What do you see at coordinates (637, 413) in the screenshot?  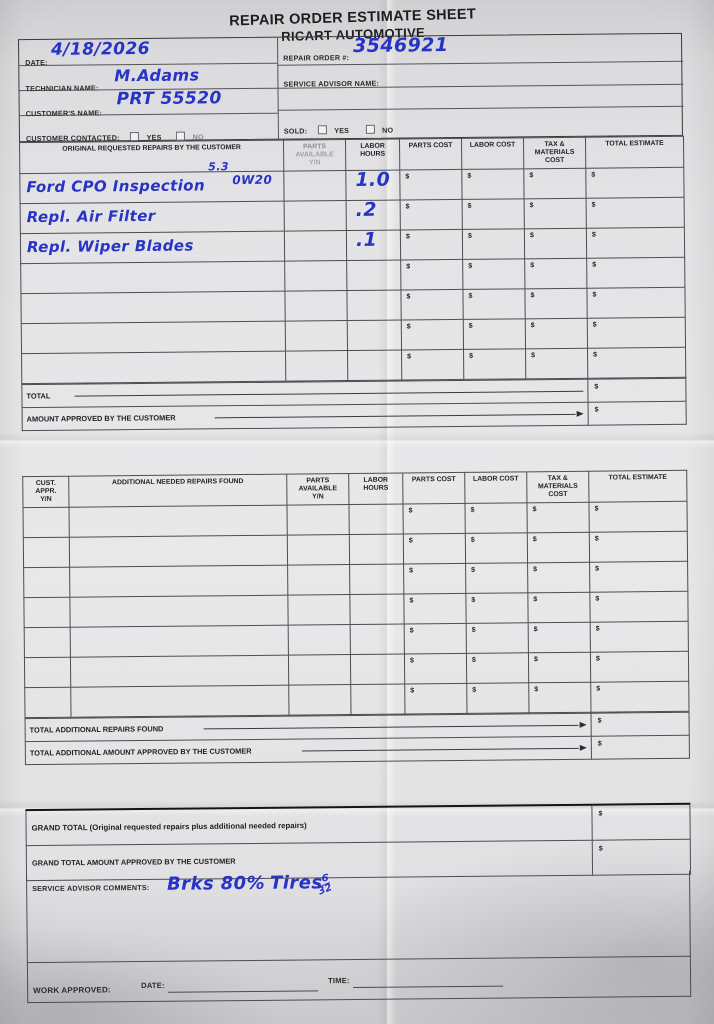 I see `amount-approved-value-cell: $` at bounding box center [637, 413].